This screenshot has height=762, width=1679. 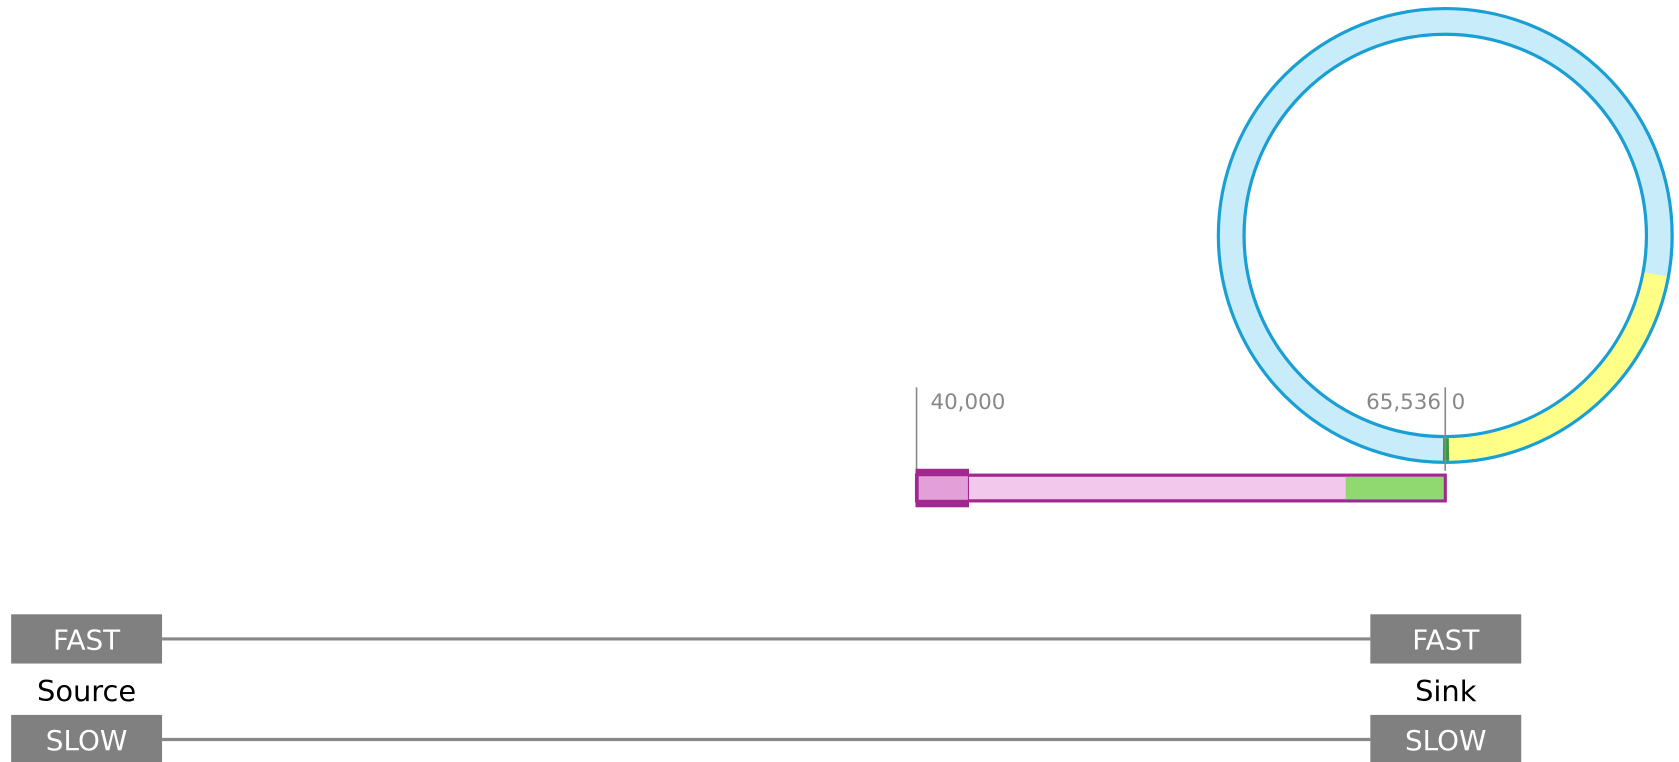 What do you see at coordinates (1459, 402) in the screenshot?
I see `zero-label: 0` at bounding box center [1459, 402].